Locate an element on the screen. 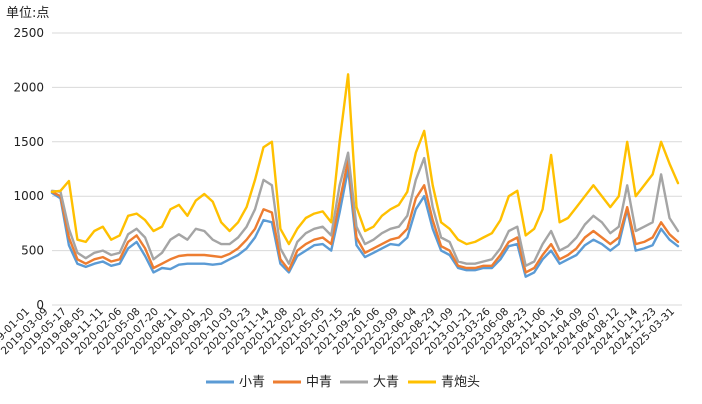 The image size is (702, 404). legend-label: 青炮头 is located at coordinates (460, 382).